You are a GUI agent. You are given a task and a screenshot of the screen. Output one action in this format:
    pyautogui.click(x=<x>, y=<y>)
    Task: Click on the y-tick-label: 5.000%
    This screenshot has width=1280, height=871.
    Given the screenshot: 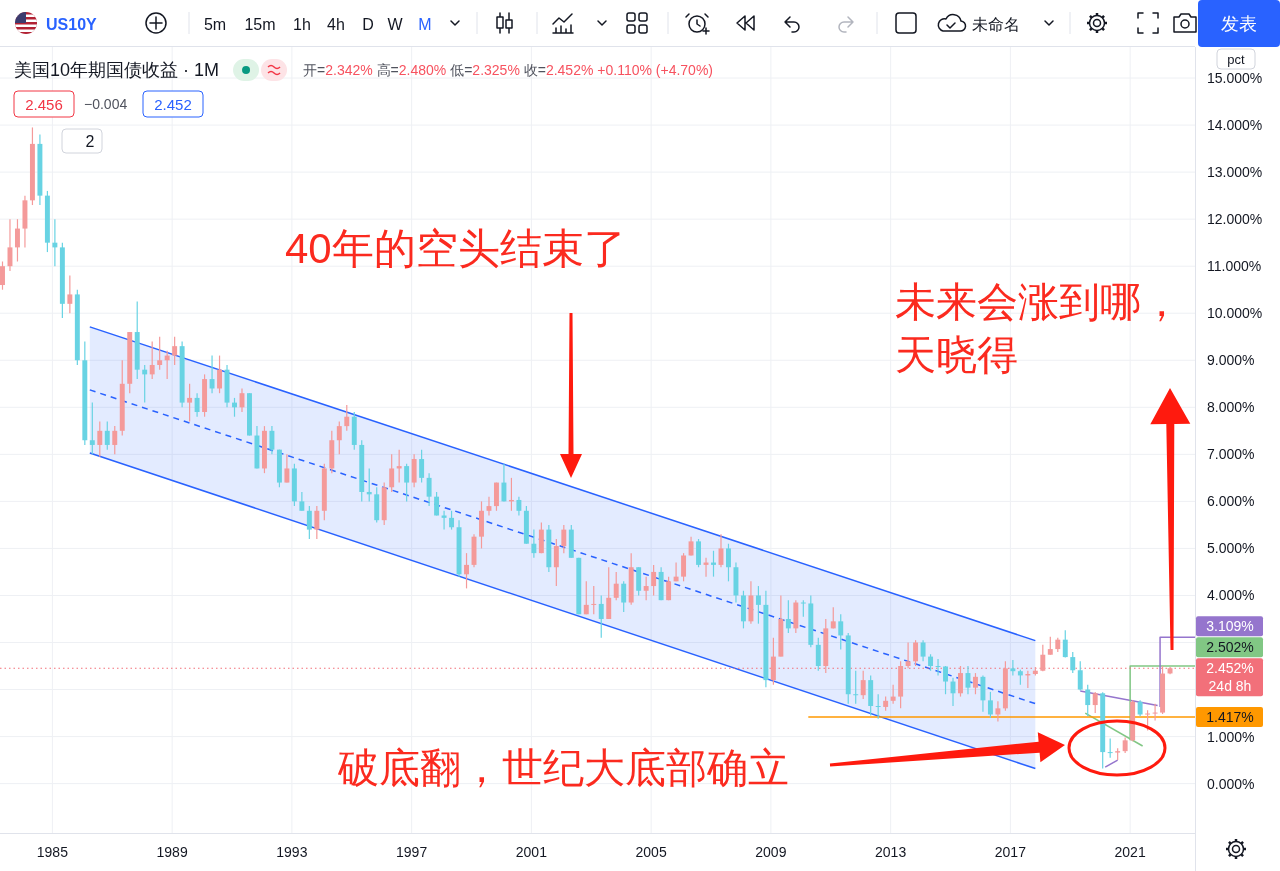 What is the action you would take?
    pyautogui.click(x=1231, y=548)
    